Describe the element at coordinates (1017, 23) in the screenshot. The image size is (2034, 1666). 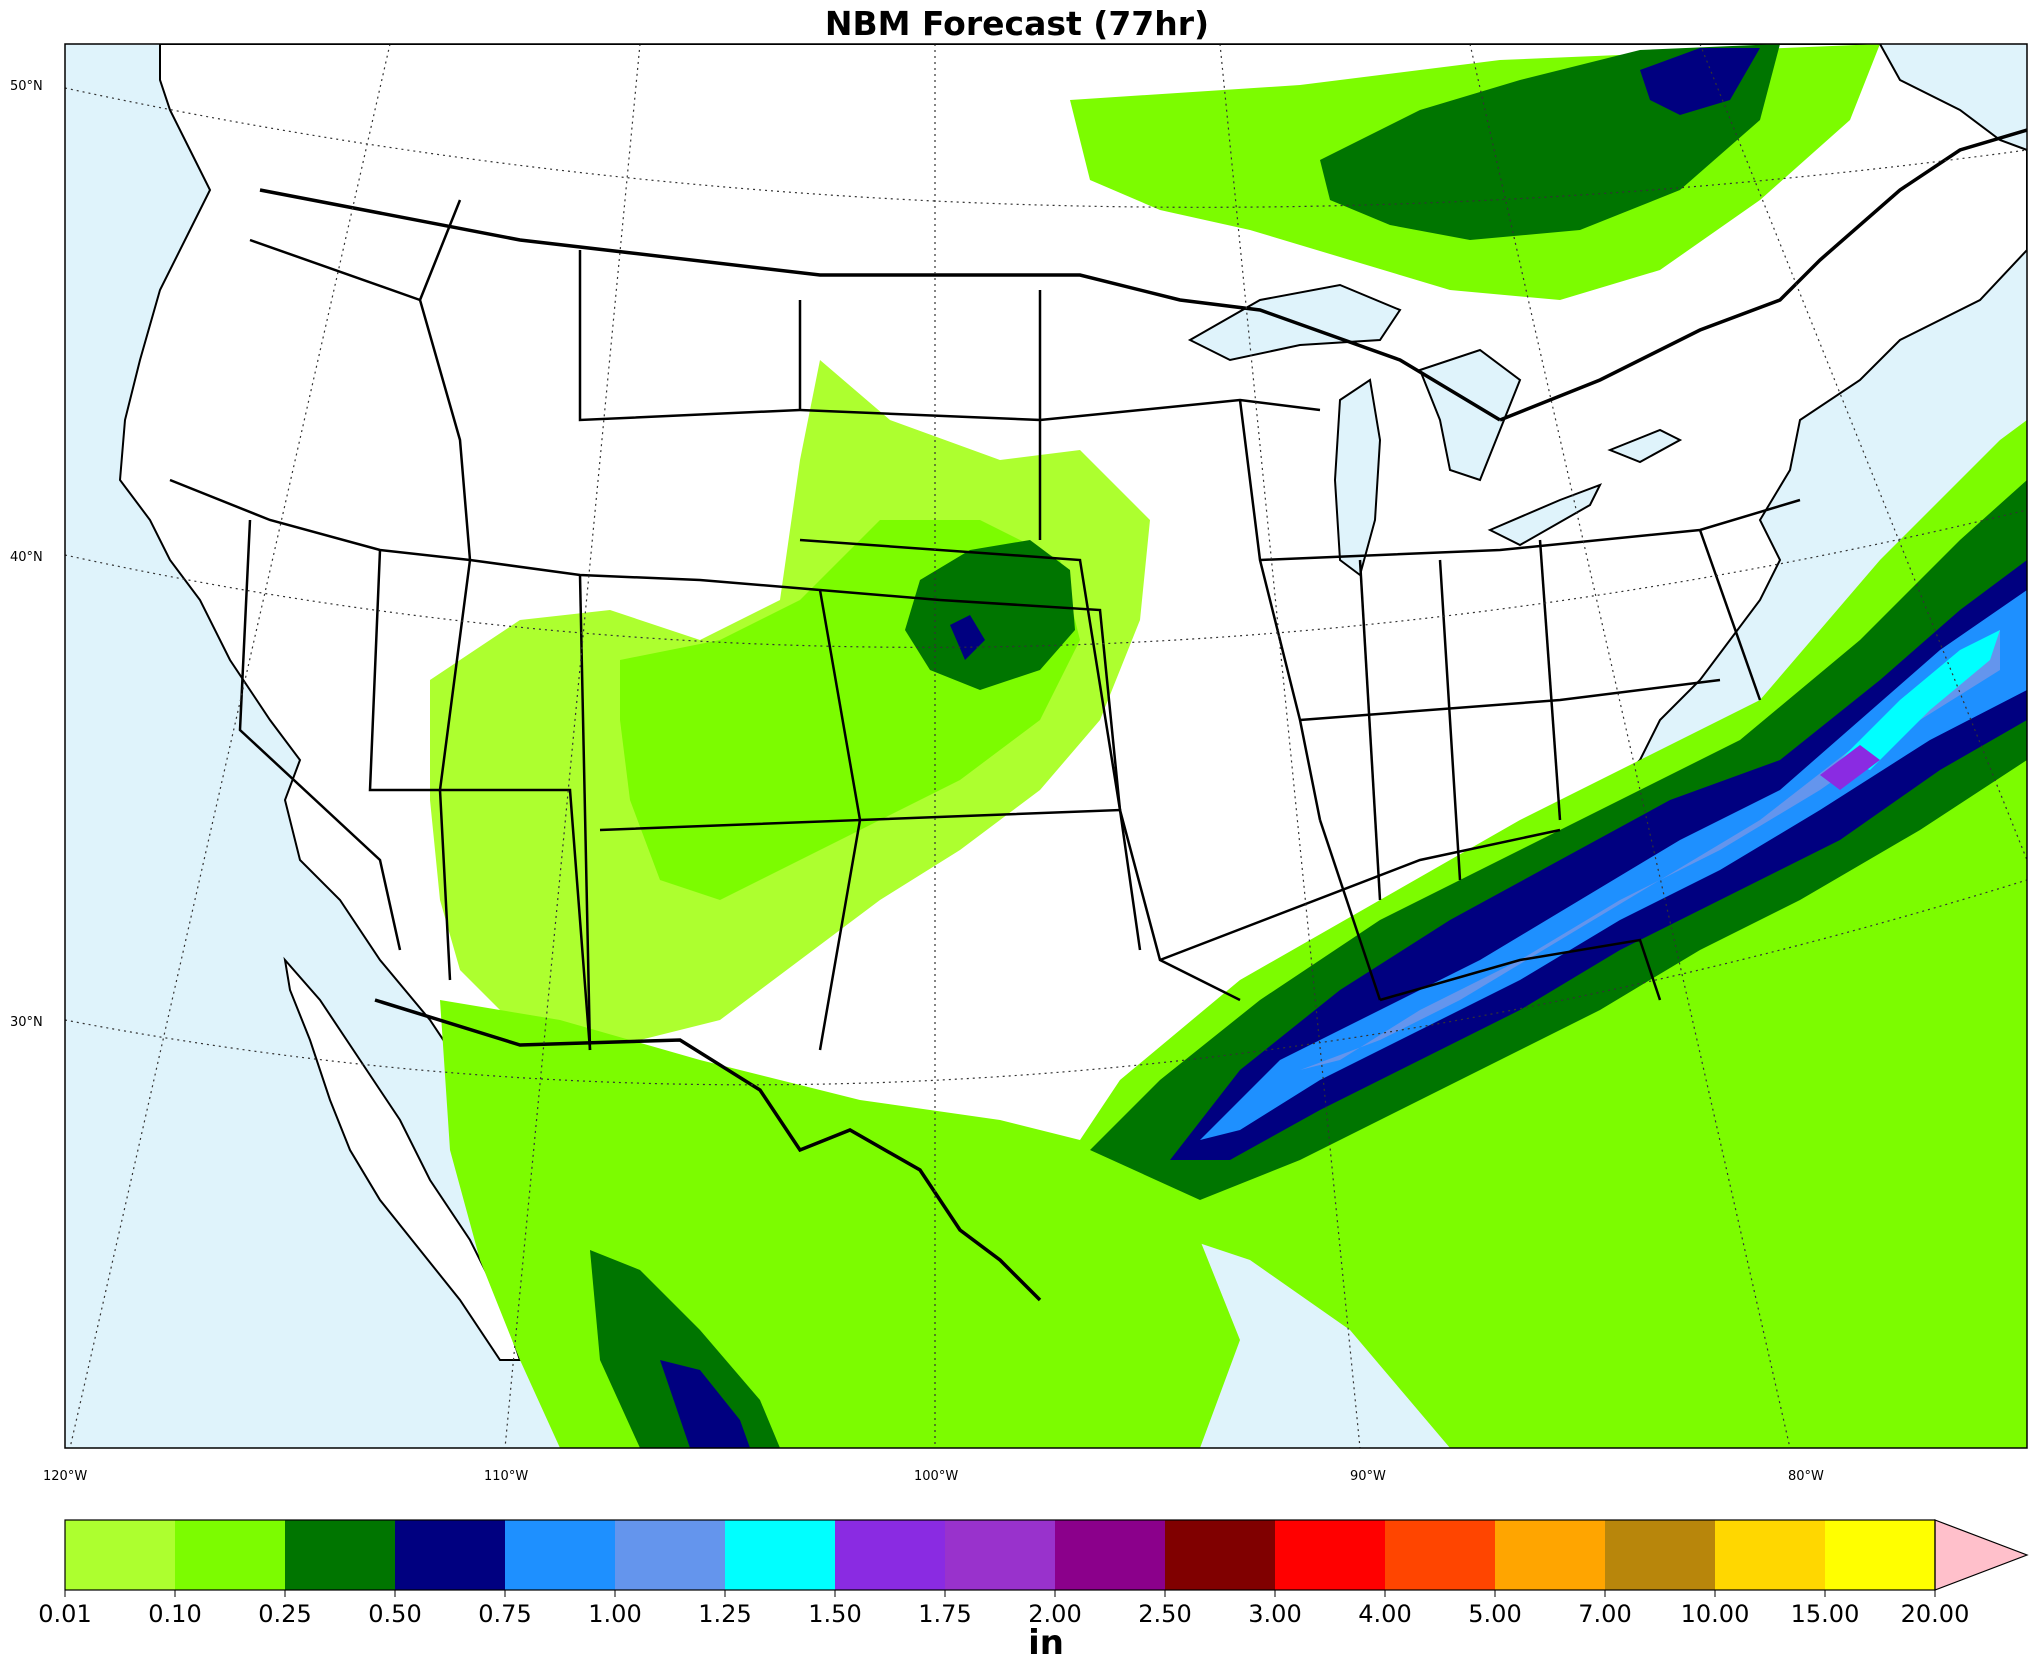
I see `map-title: NBM Forecast (77hr)` at that location.